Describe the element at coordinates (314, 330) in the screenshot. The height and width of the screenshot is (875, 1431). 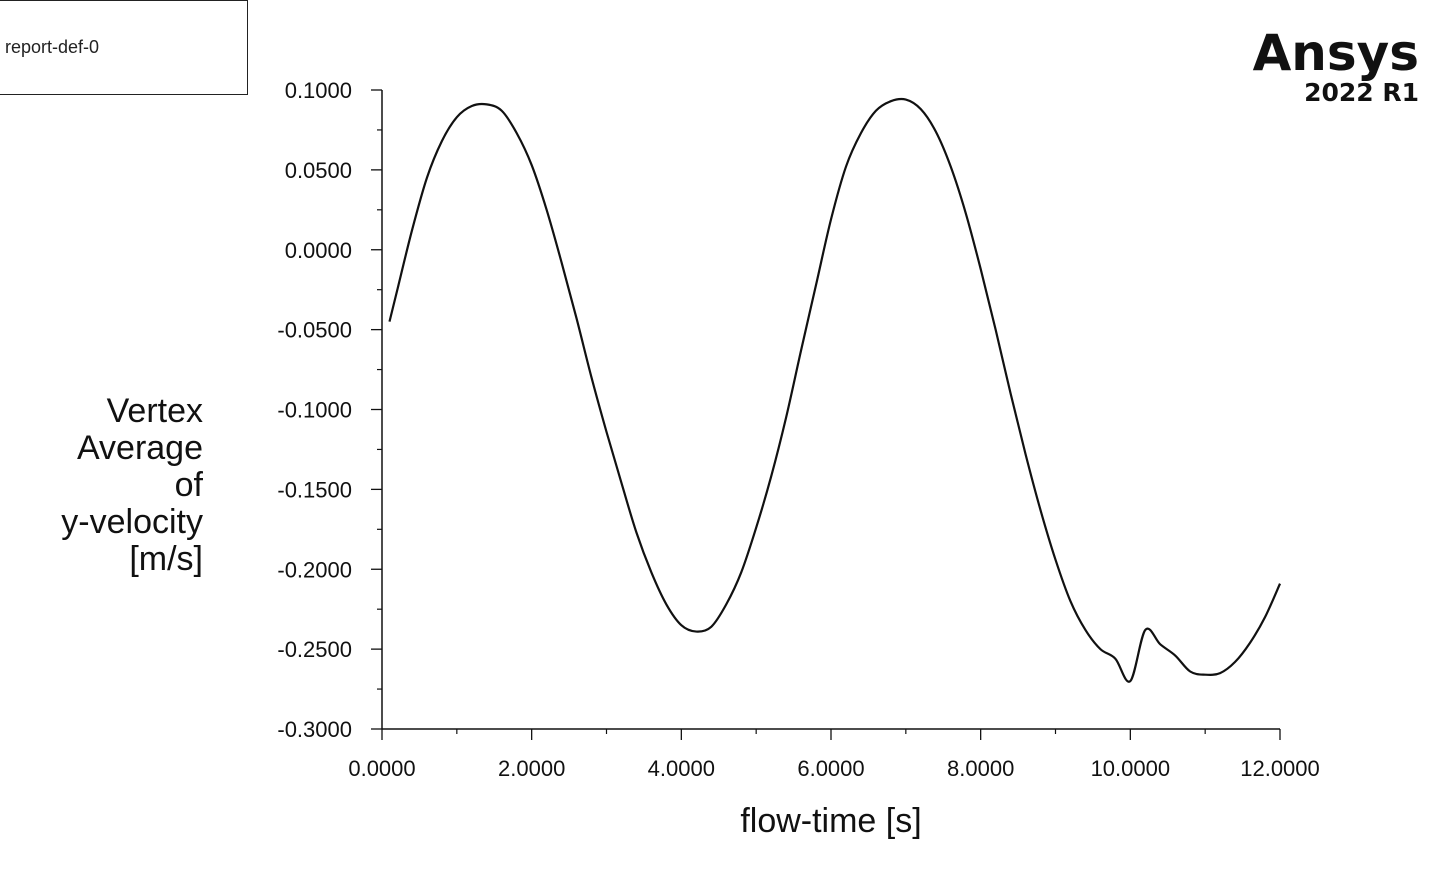
I see `y-tick-label: -0.0500` at that location.